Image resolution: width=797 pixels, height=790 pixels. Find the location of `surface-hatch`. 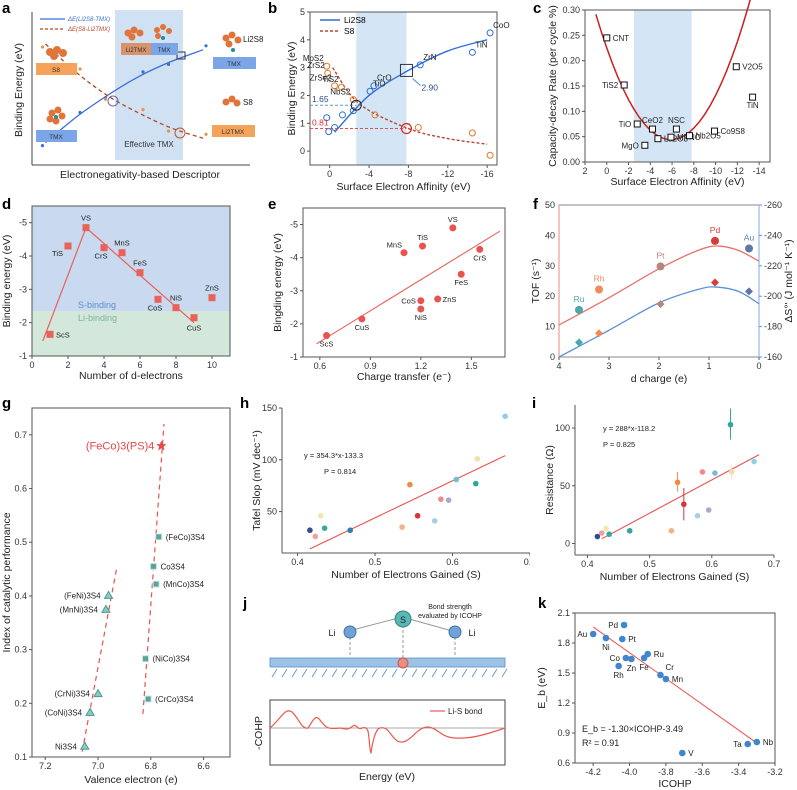

surface-hatch is located at coordinates (389, 673).